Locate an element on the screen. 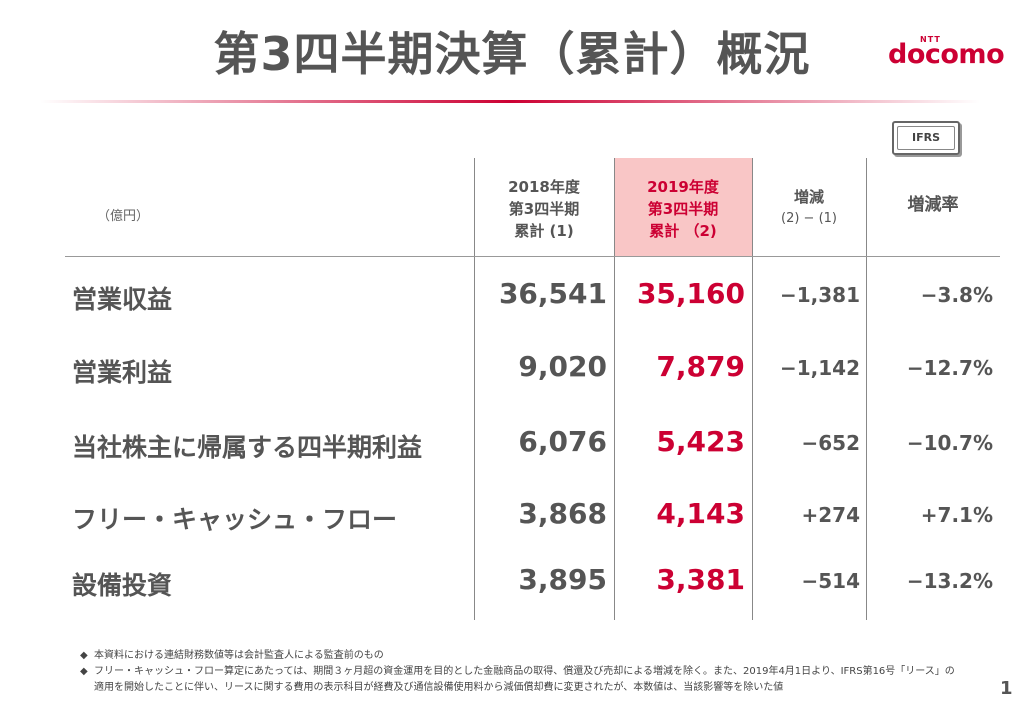 Image resolution: width=1024 pixels, height=709 pixels. row-value-2018: 6,076 is located at coordinates (562, 441).